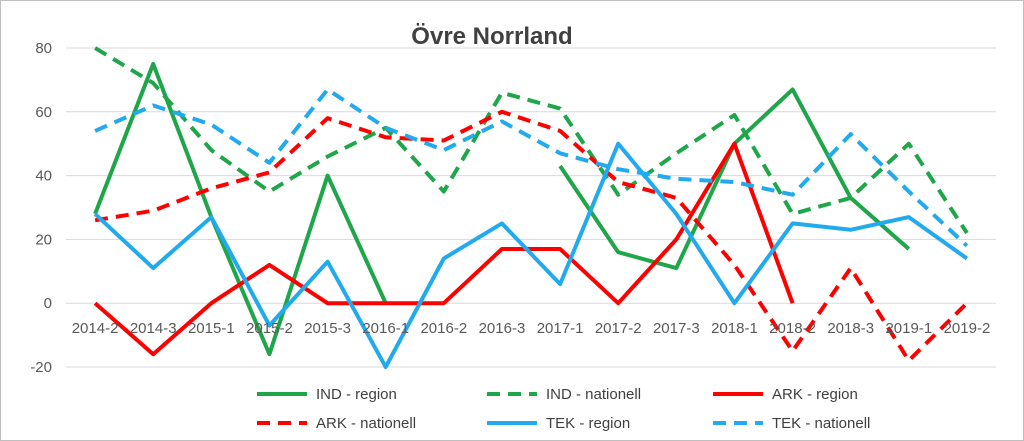 This screenshot has height=441, width=1024. What do you see at coordinates (356, 394) in the screenshot?
I see `legend-label-ind-region: IND - region` at bounding box center [356, 394].